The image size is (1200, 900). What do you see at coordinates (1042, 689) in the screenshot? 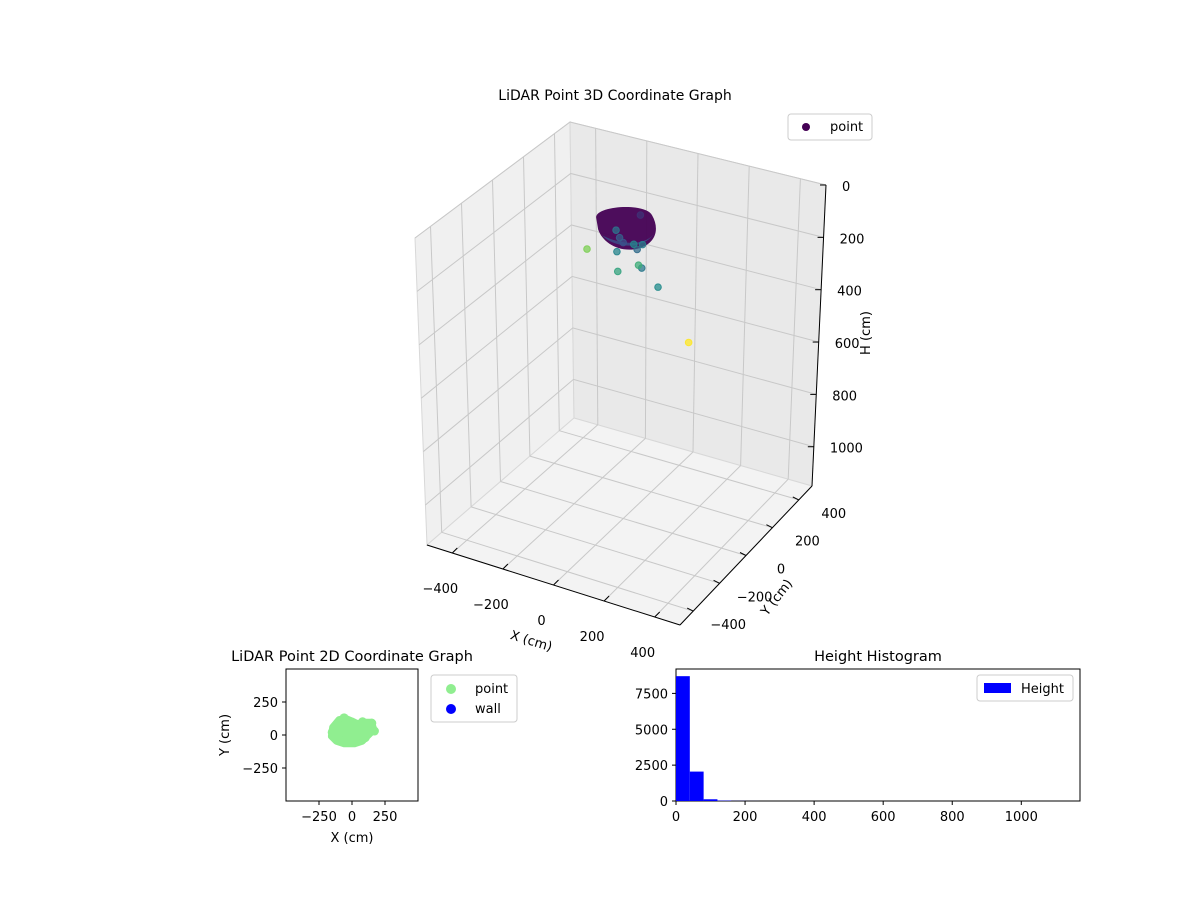
I see `legend-hist-label: Height` at bounding box center [1042, 689].